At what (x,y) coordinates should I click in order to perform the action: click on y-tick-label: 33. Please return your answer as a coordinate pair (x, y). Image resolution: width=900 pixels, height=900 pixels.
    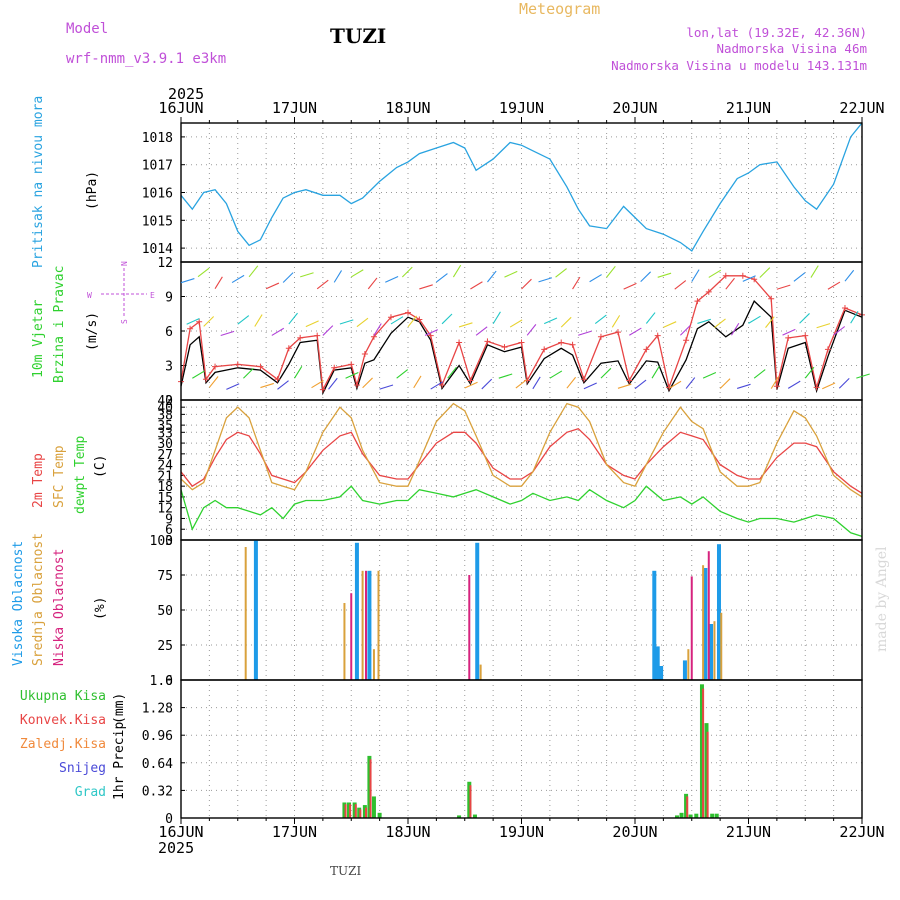
    Looking at the image, I should click on (165, 433).